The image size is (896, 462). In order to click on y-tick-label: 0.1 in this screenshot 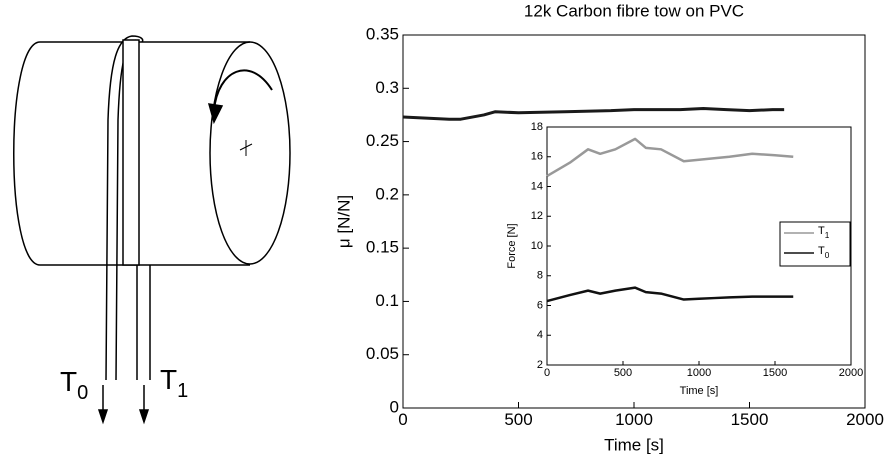, I will do `click(387, 300)`.